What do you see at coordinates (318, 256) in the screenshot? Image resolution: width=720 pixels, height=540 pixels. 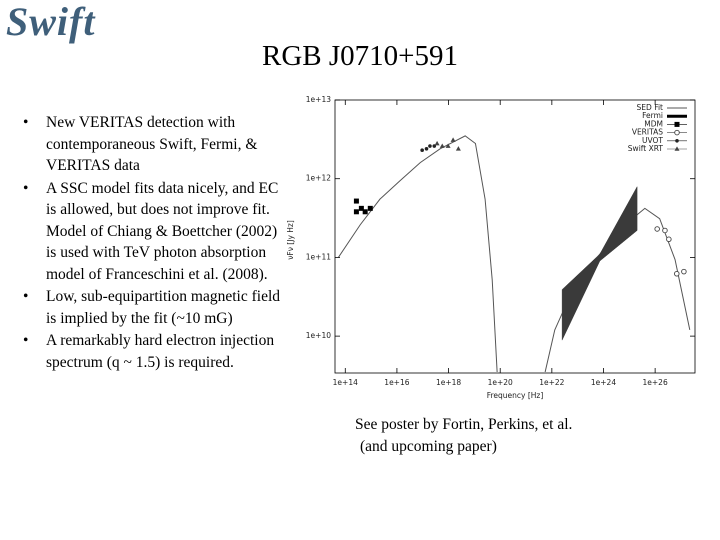 I see `y-tick-label: 1e+11` at bounding box center [318, 256].